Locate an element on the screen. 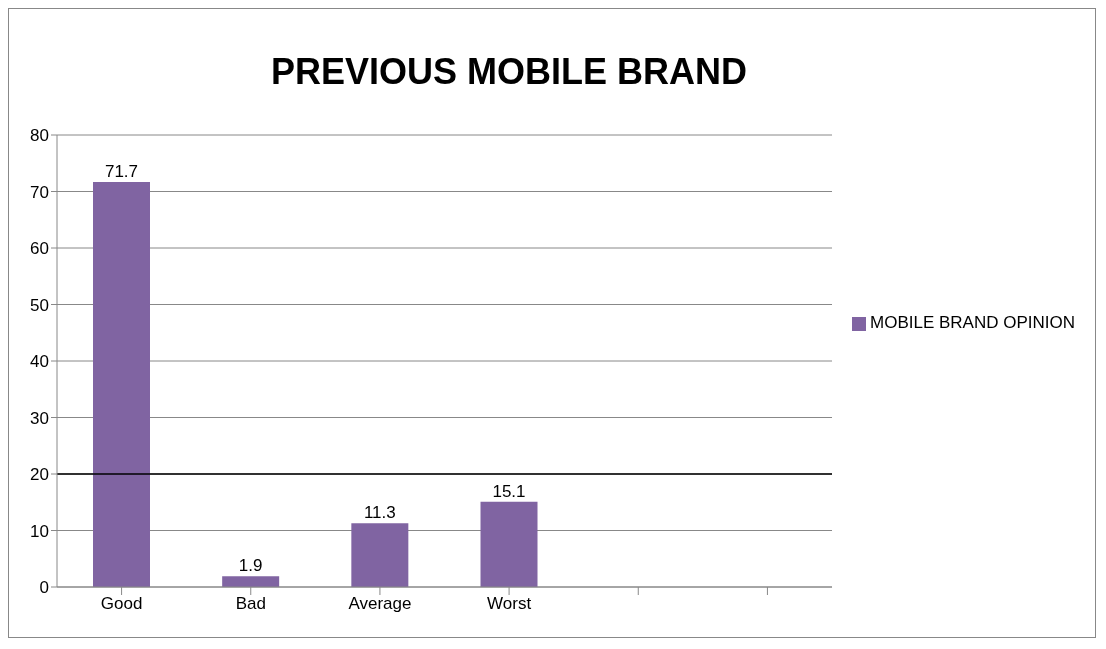 This screenshot has height=649, width=1106. chart-title: PREVIOUS MOBILE BRAND is located at coordinates (508, 72).